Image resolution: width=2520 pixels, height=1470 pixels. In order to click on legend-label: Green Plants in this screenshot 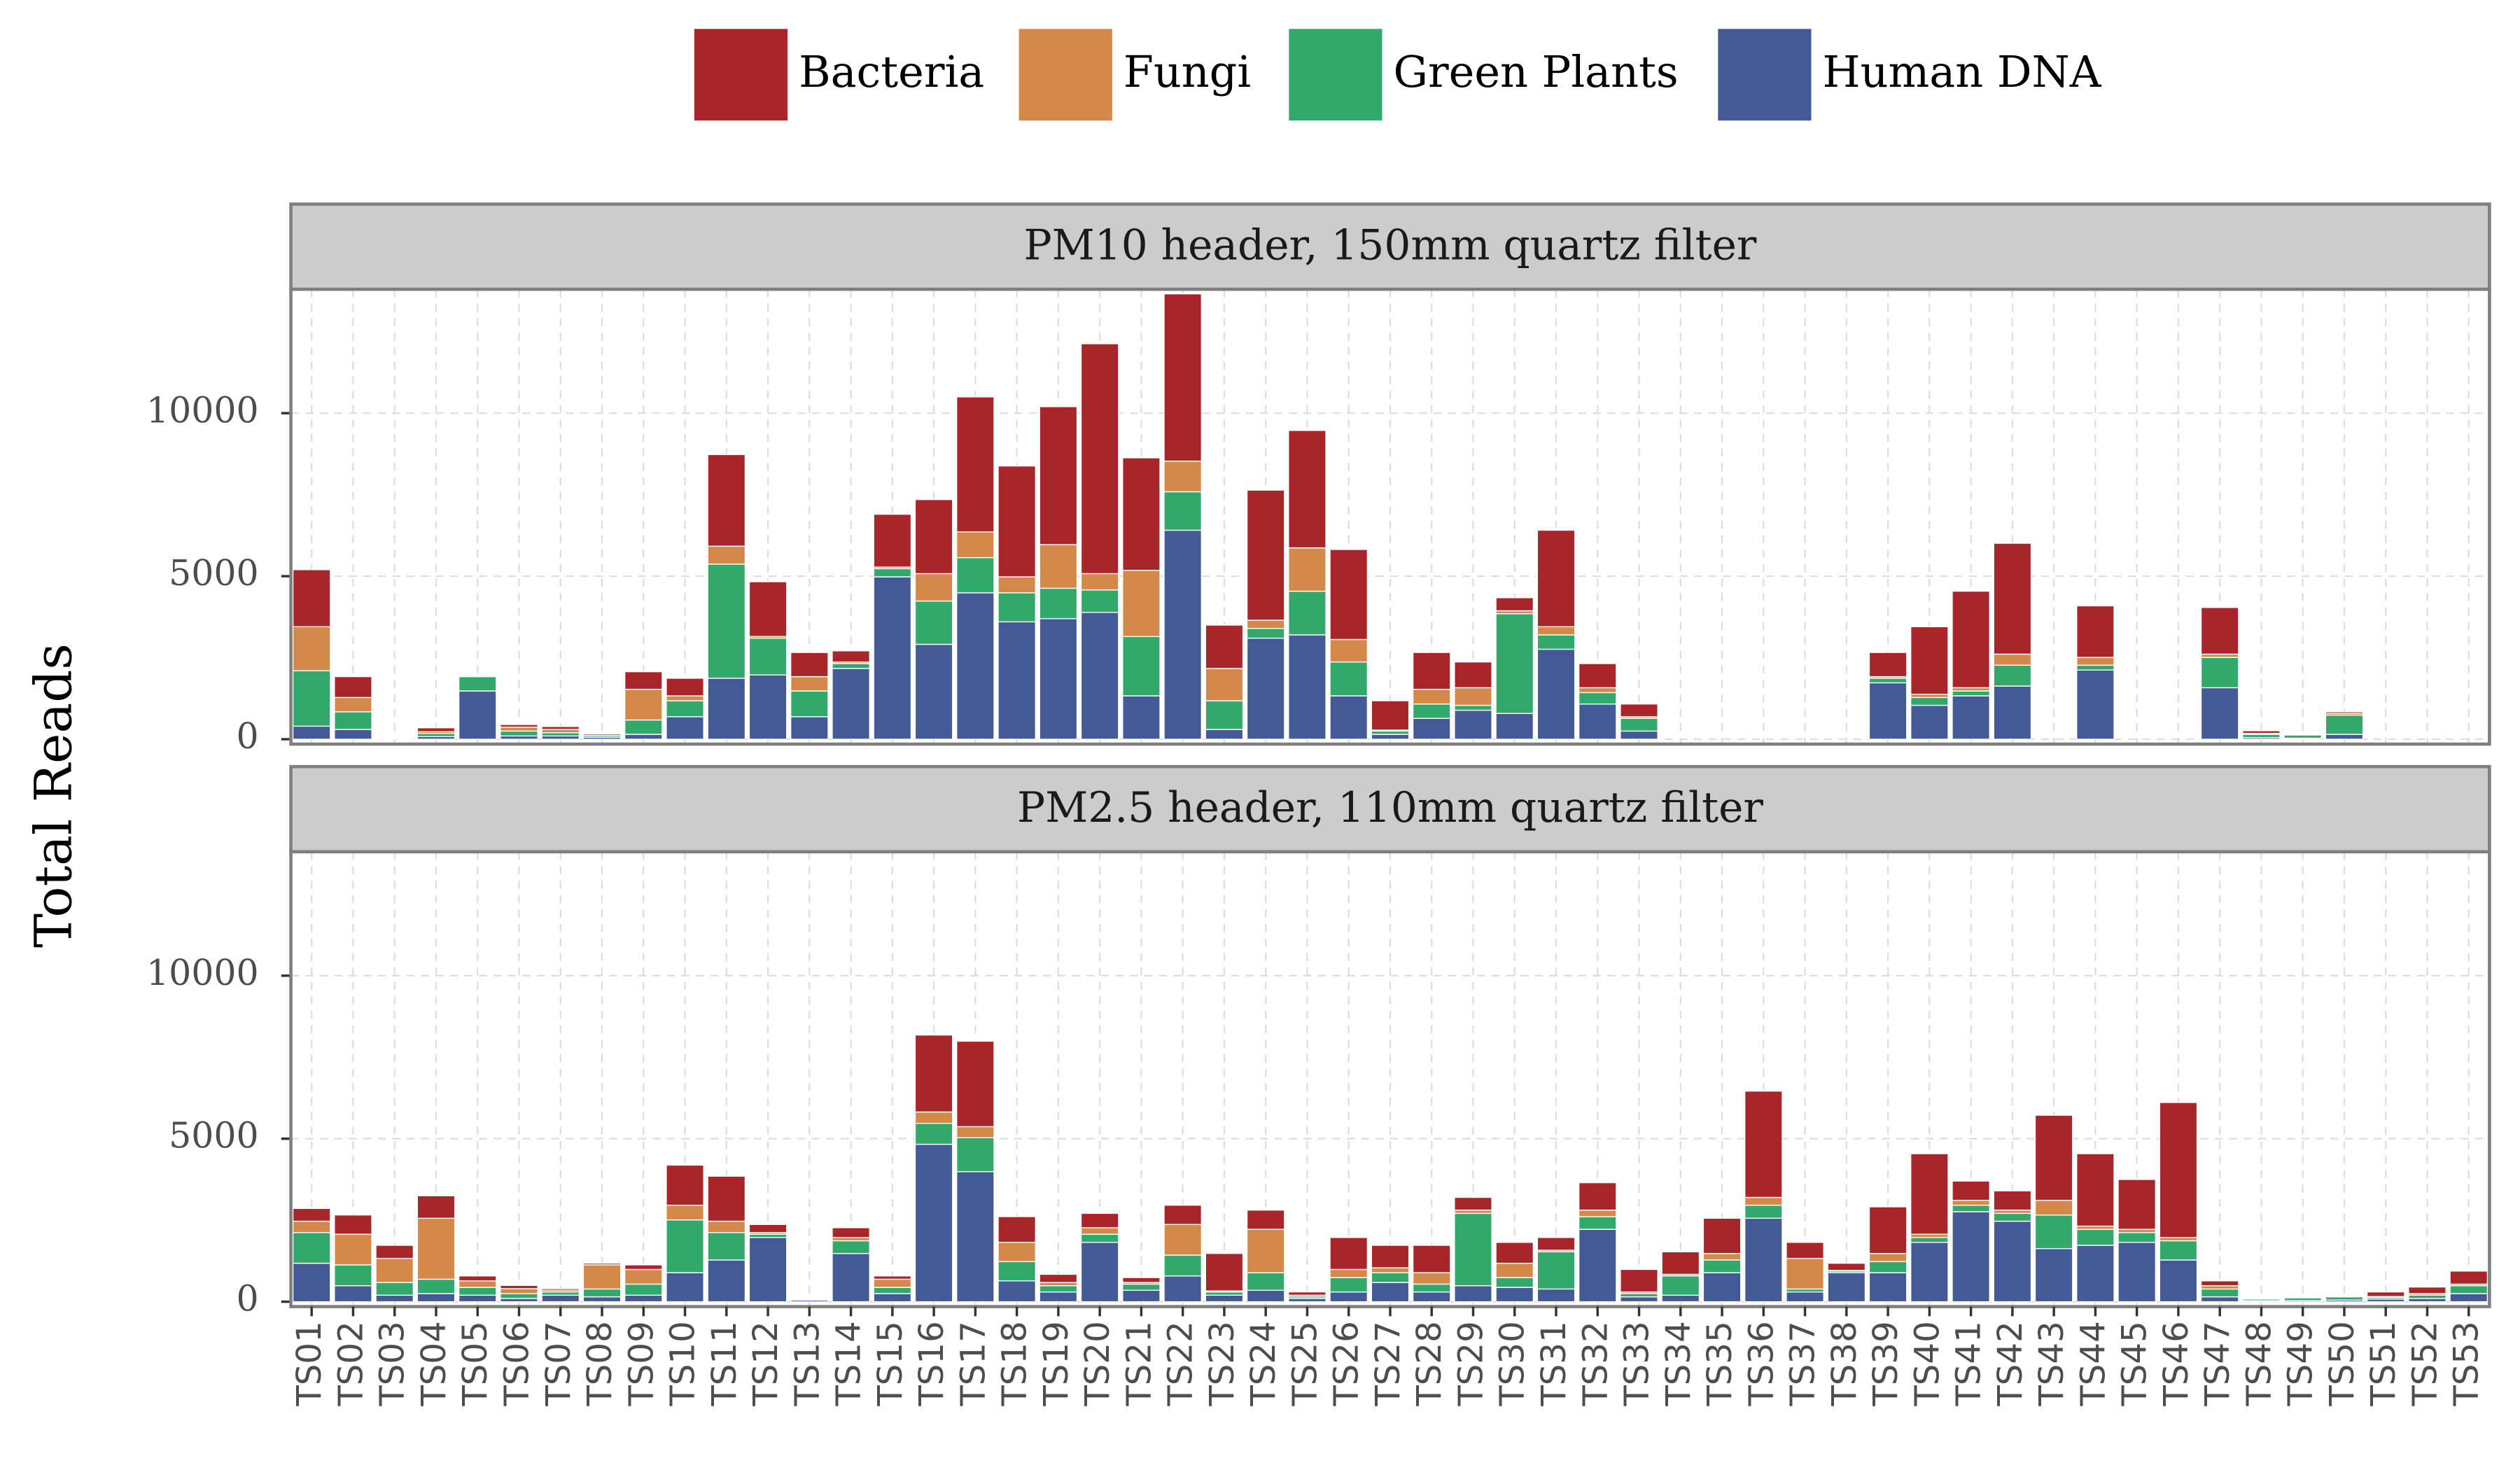, I will do `click(1536, 71)`.